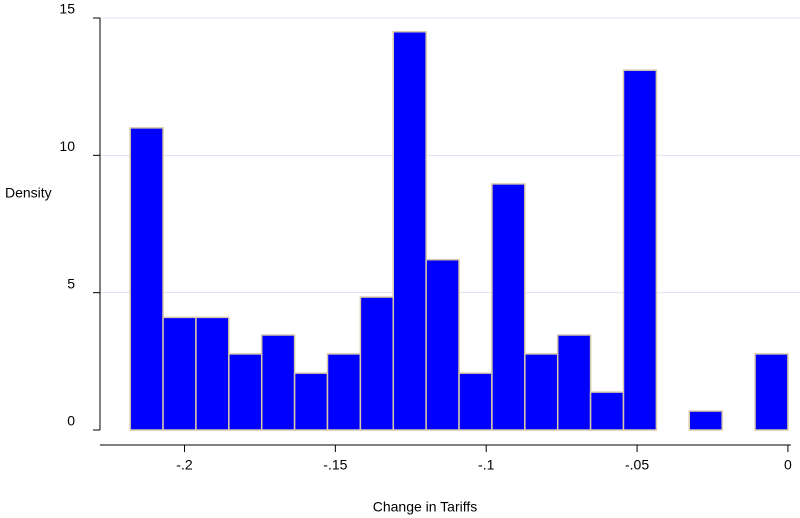 The width and height of the screenshot is (800, 518). What do you see at coordinates (67, 9) in the screenshot?
I see `y-tick-label: 15` at bounding box center [67, 9].